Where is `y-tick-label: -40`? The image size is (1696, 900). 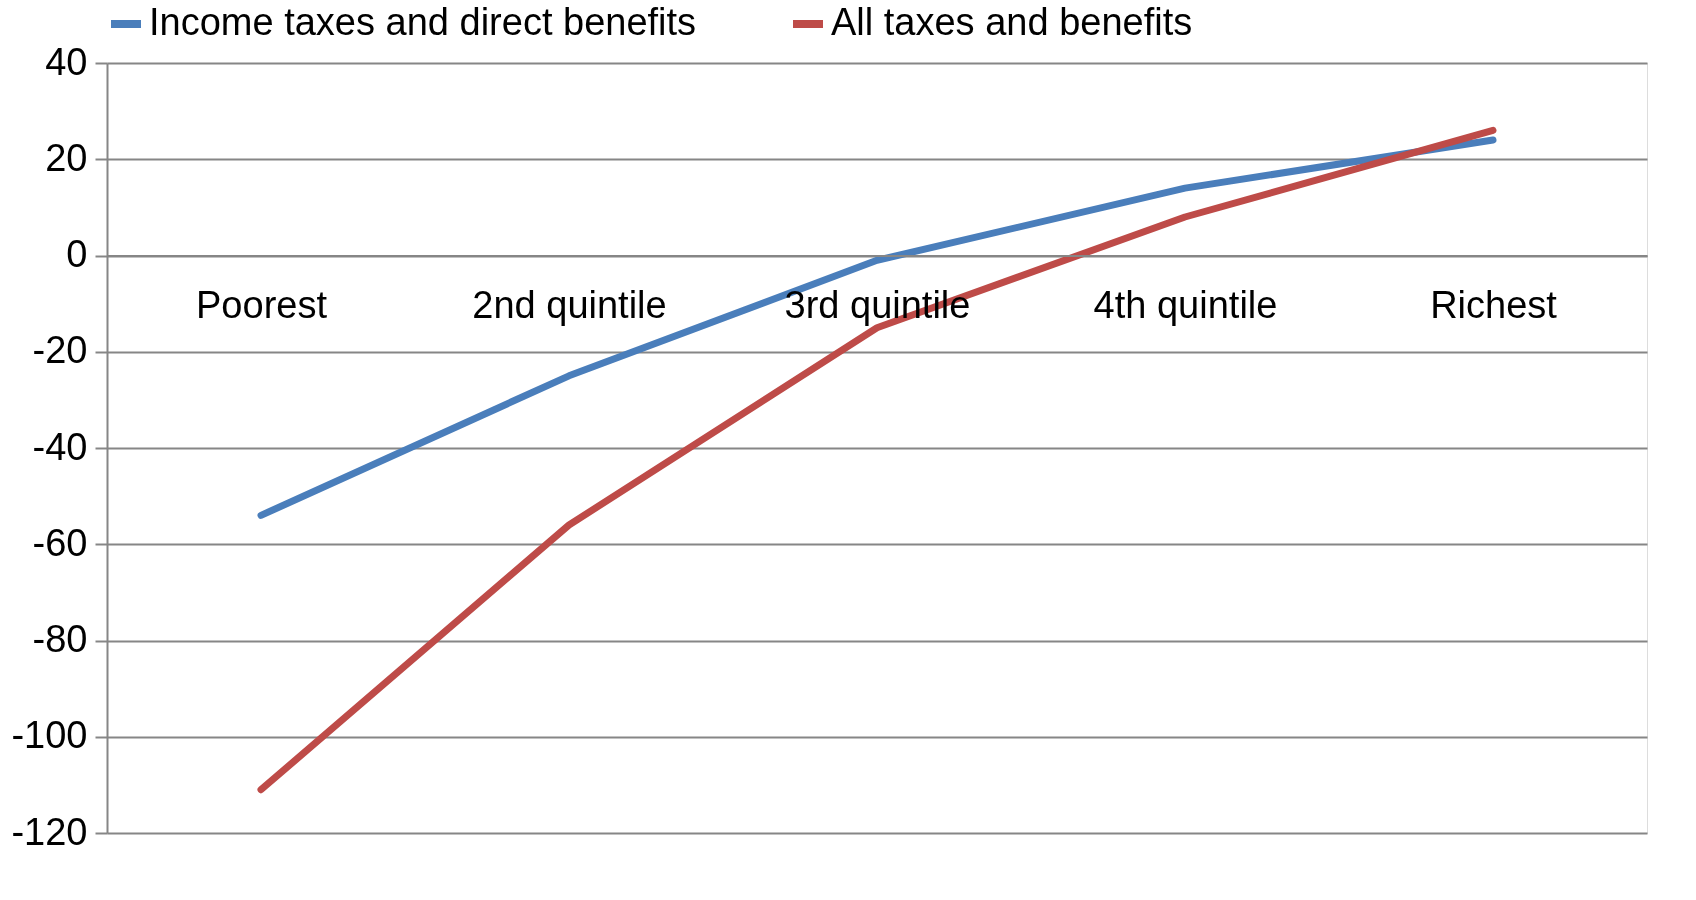
y-tick-label: -40 is located at coordinates (60, 446).